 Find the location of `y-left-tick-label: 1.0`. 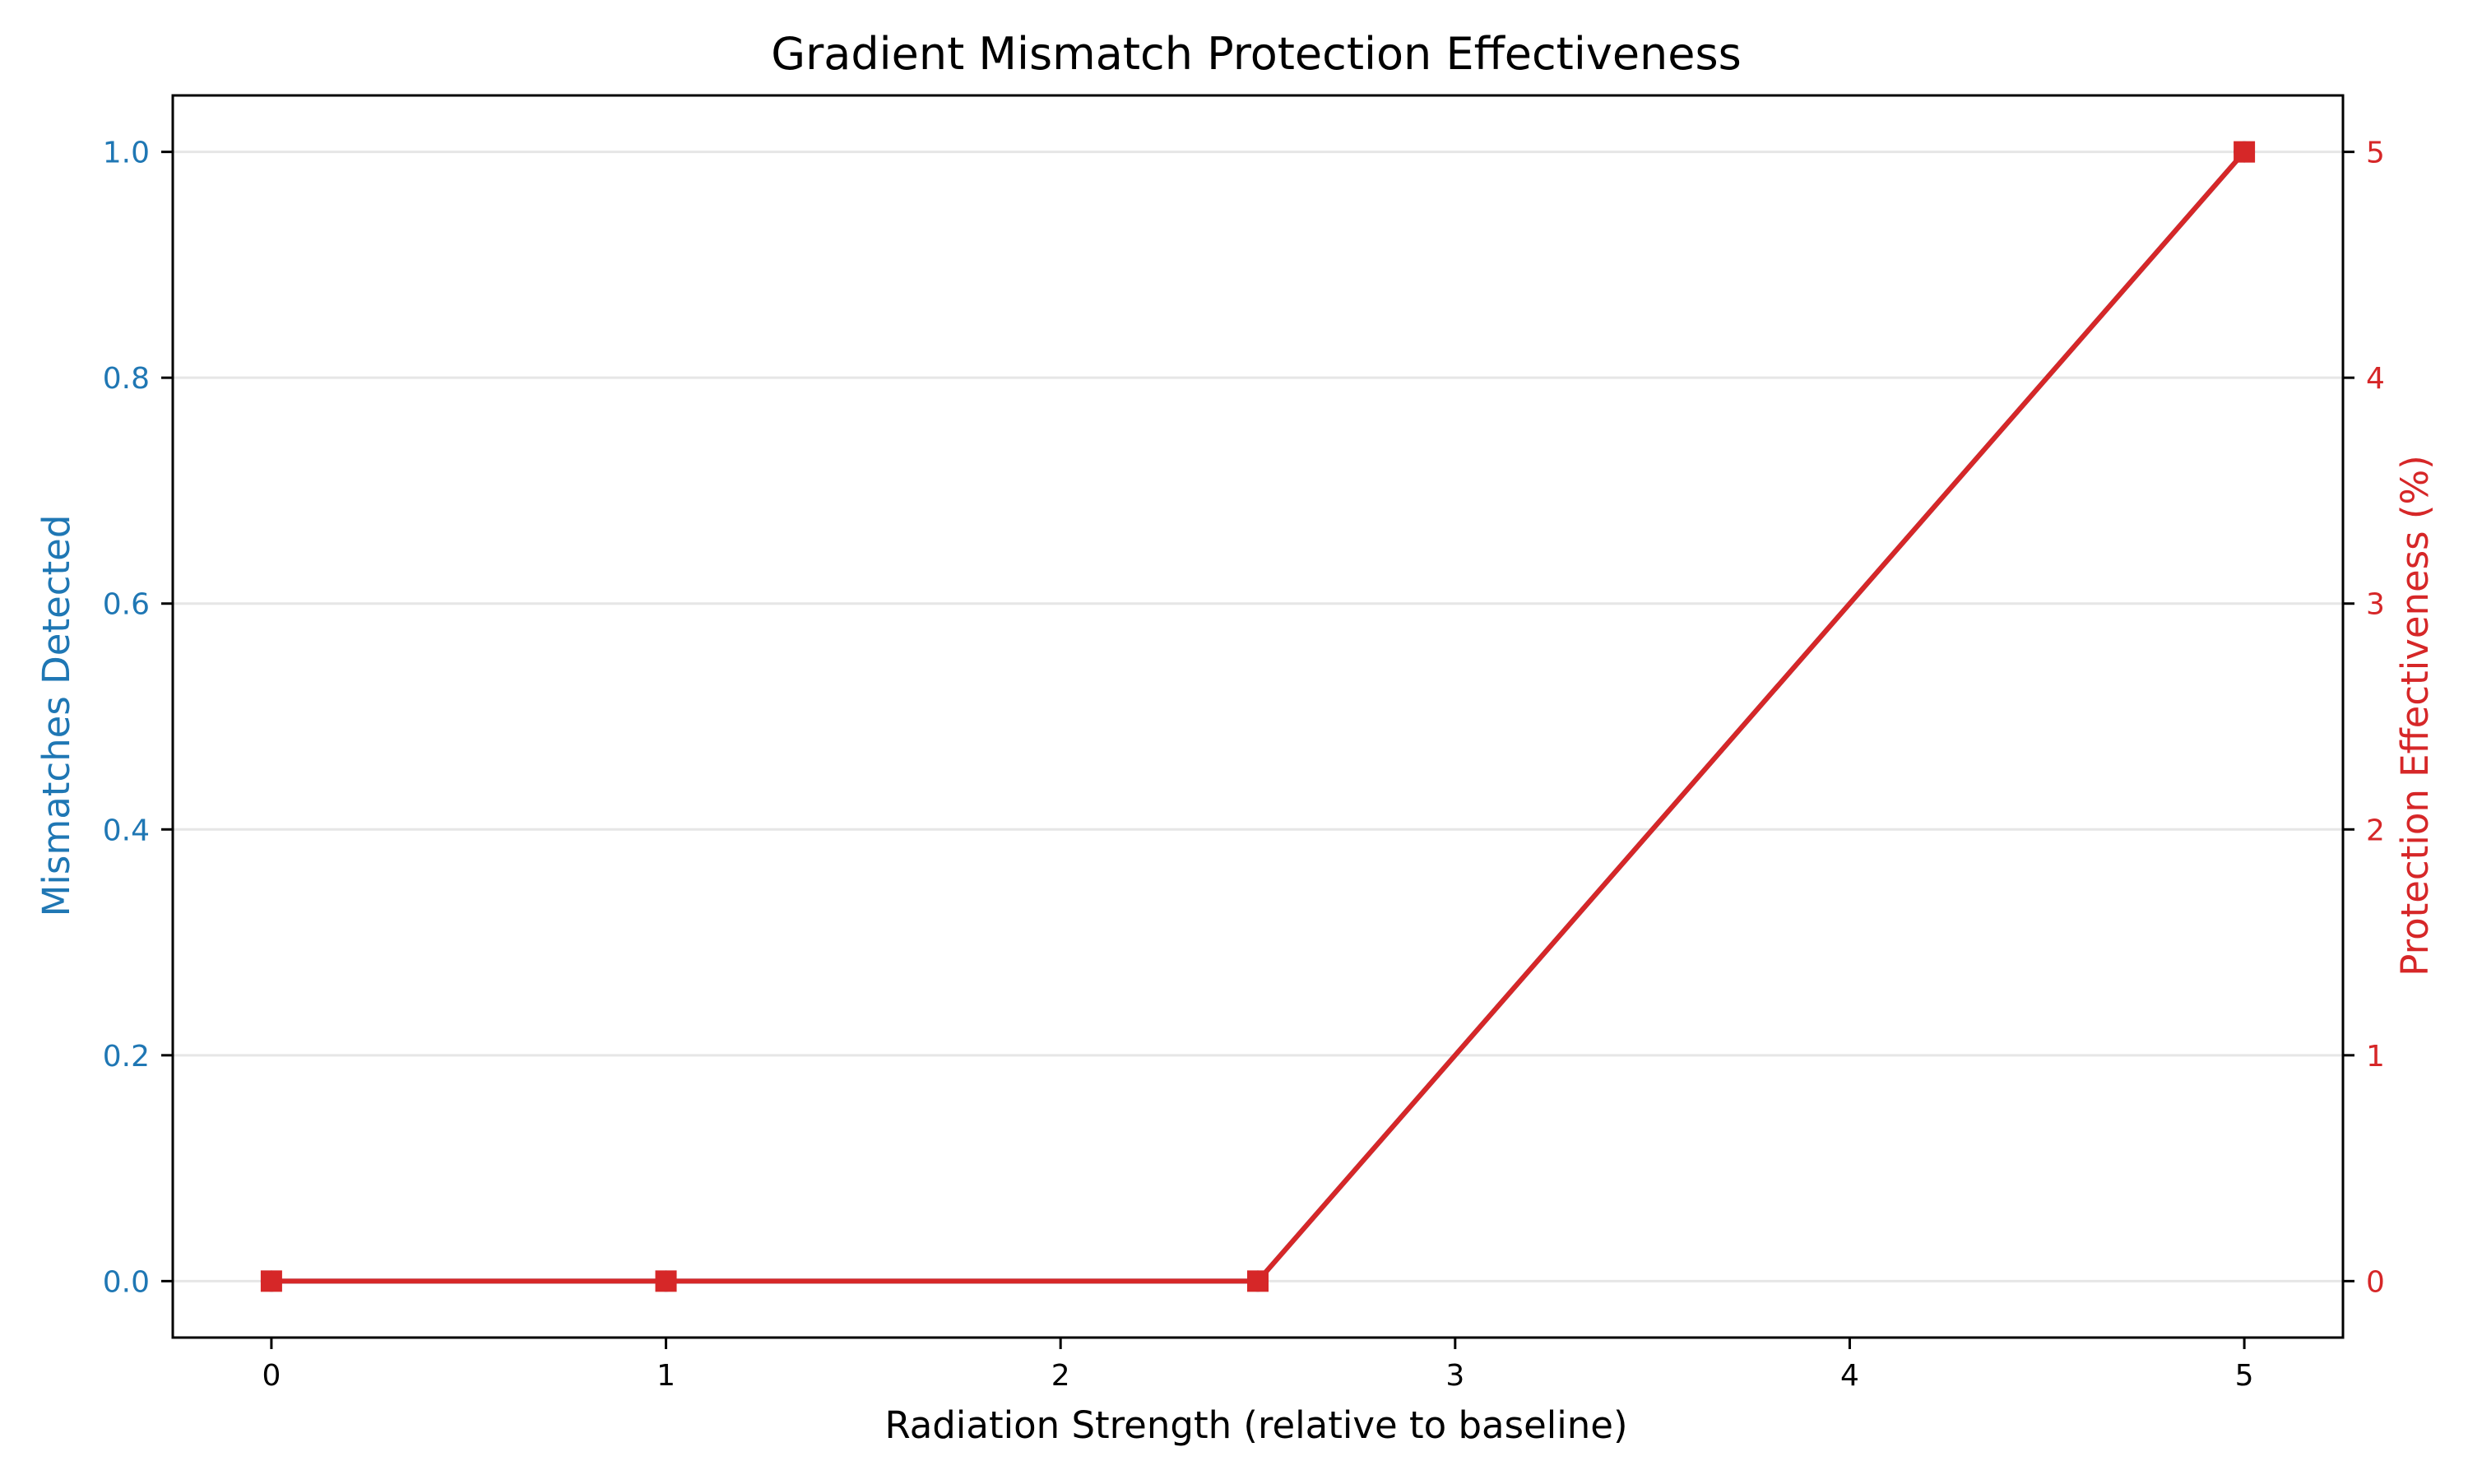

y-left-tick-label: 1.0 is located at coordinates (126, 153).